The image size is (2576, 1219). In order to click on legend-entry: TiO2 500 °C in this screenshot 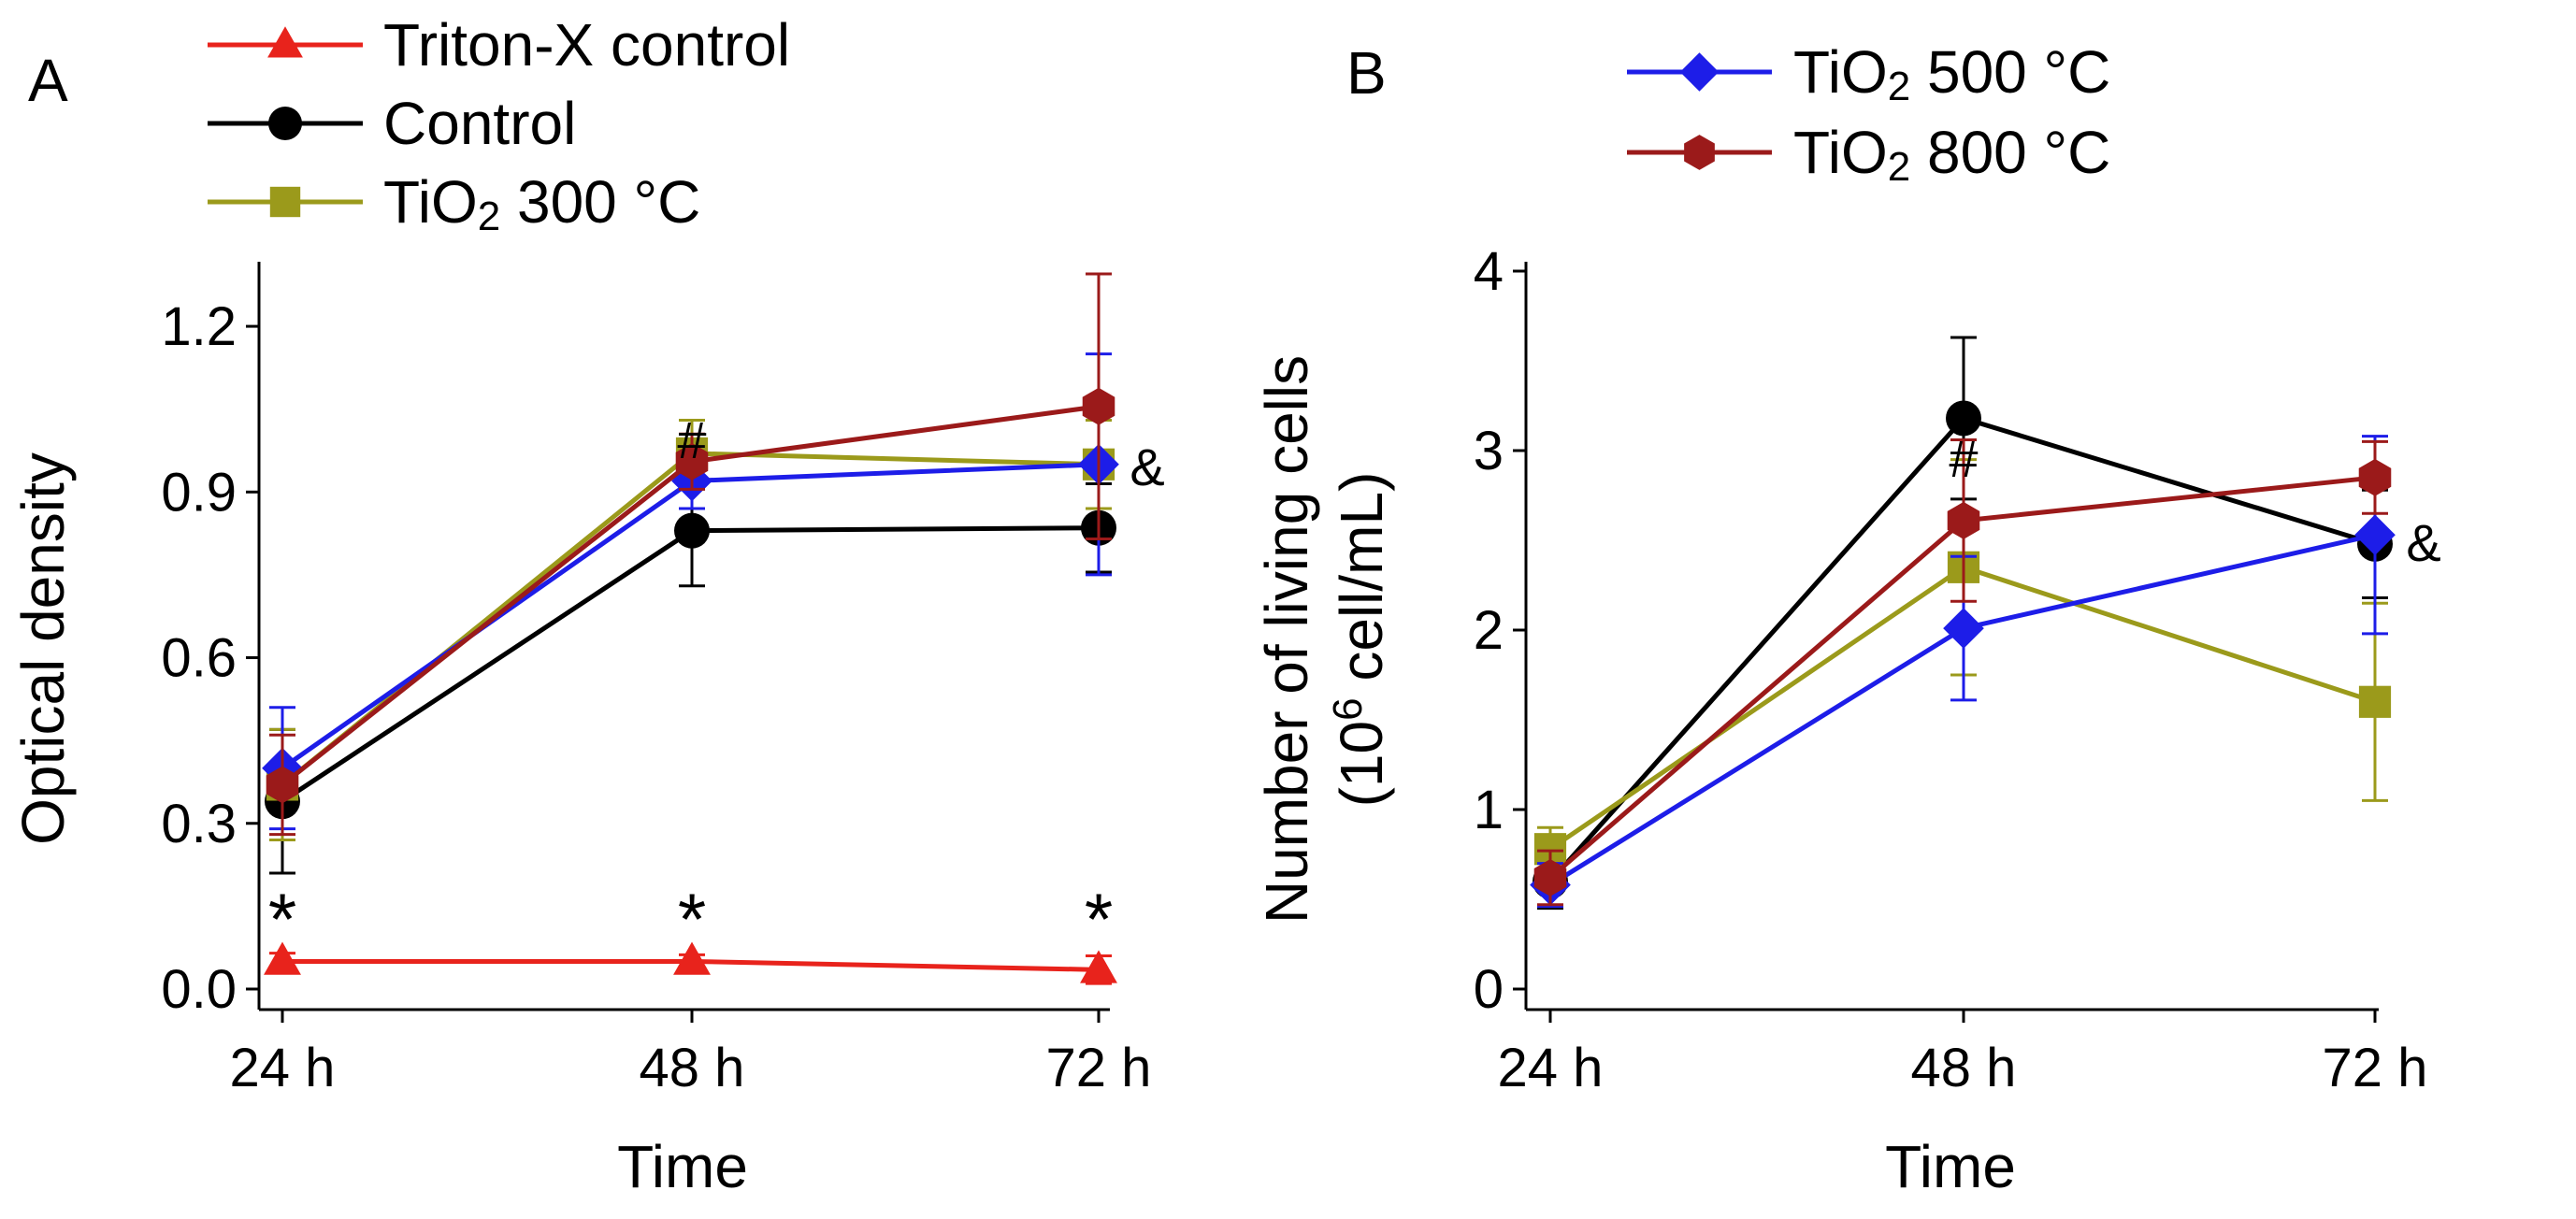, I will do `click(1869, 73)`.